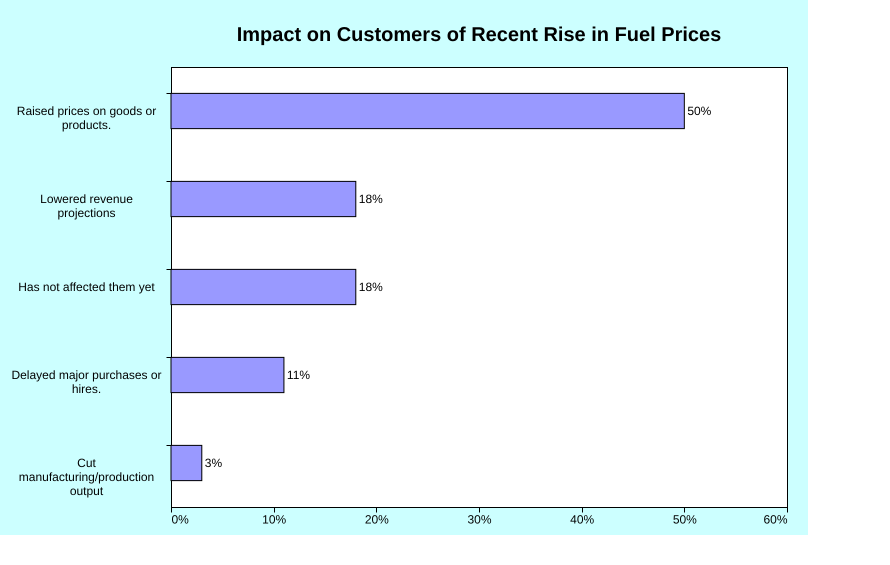 This screenshot has width=890, height=565. What do you see at coordinates (86, 477) in the screenshot?
I see `y-tick-label: Cut manufacturing/production output` at bounding box center [86, 477].